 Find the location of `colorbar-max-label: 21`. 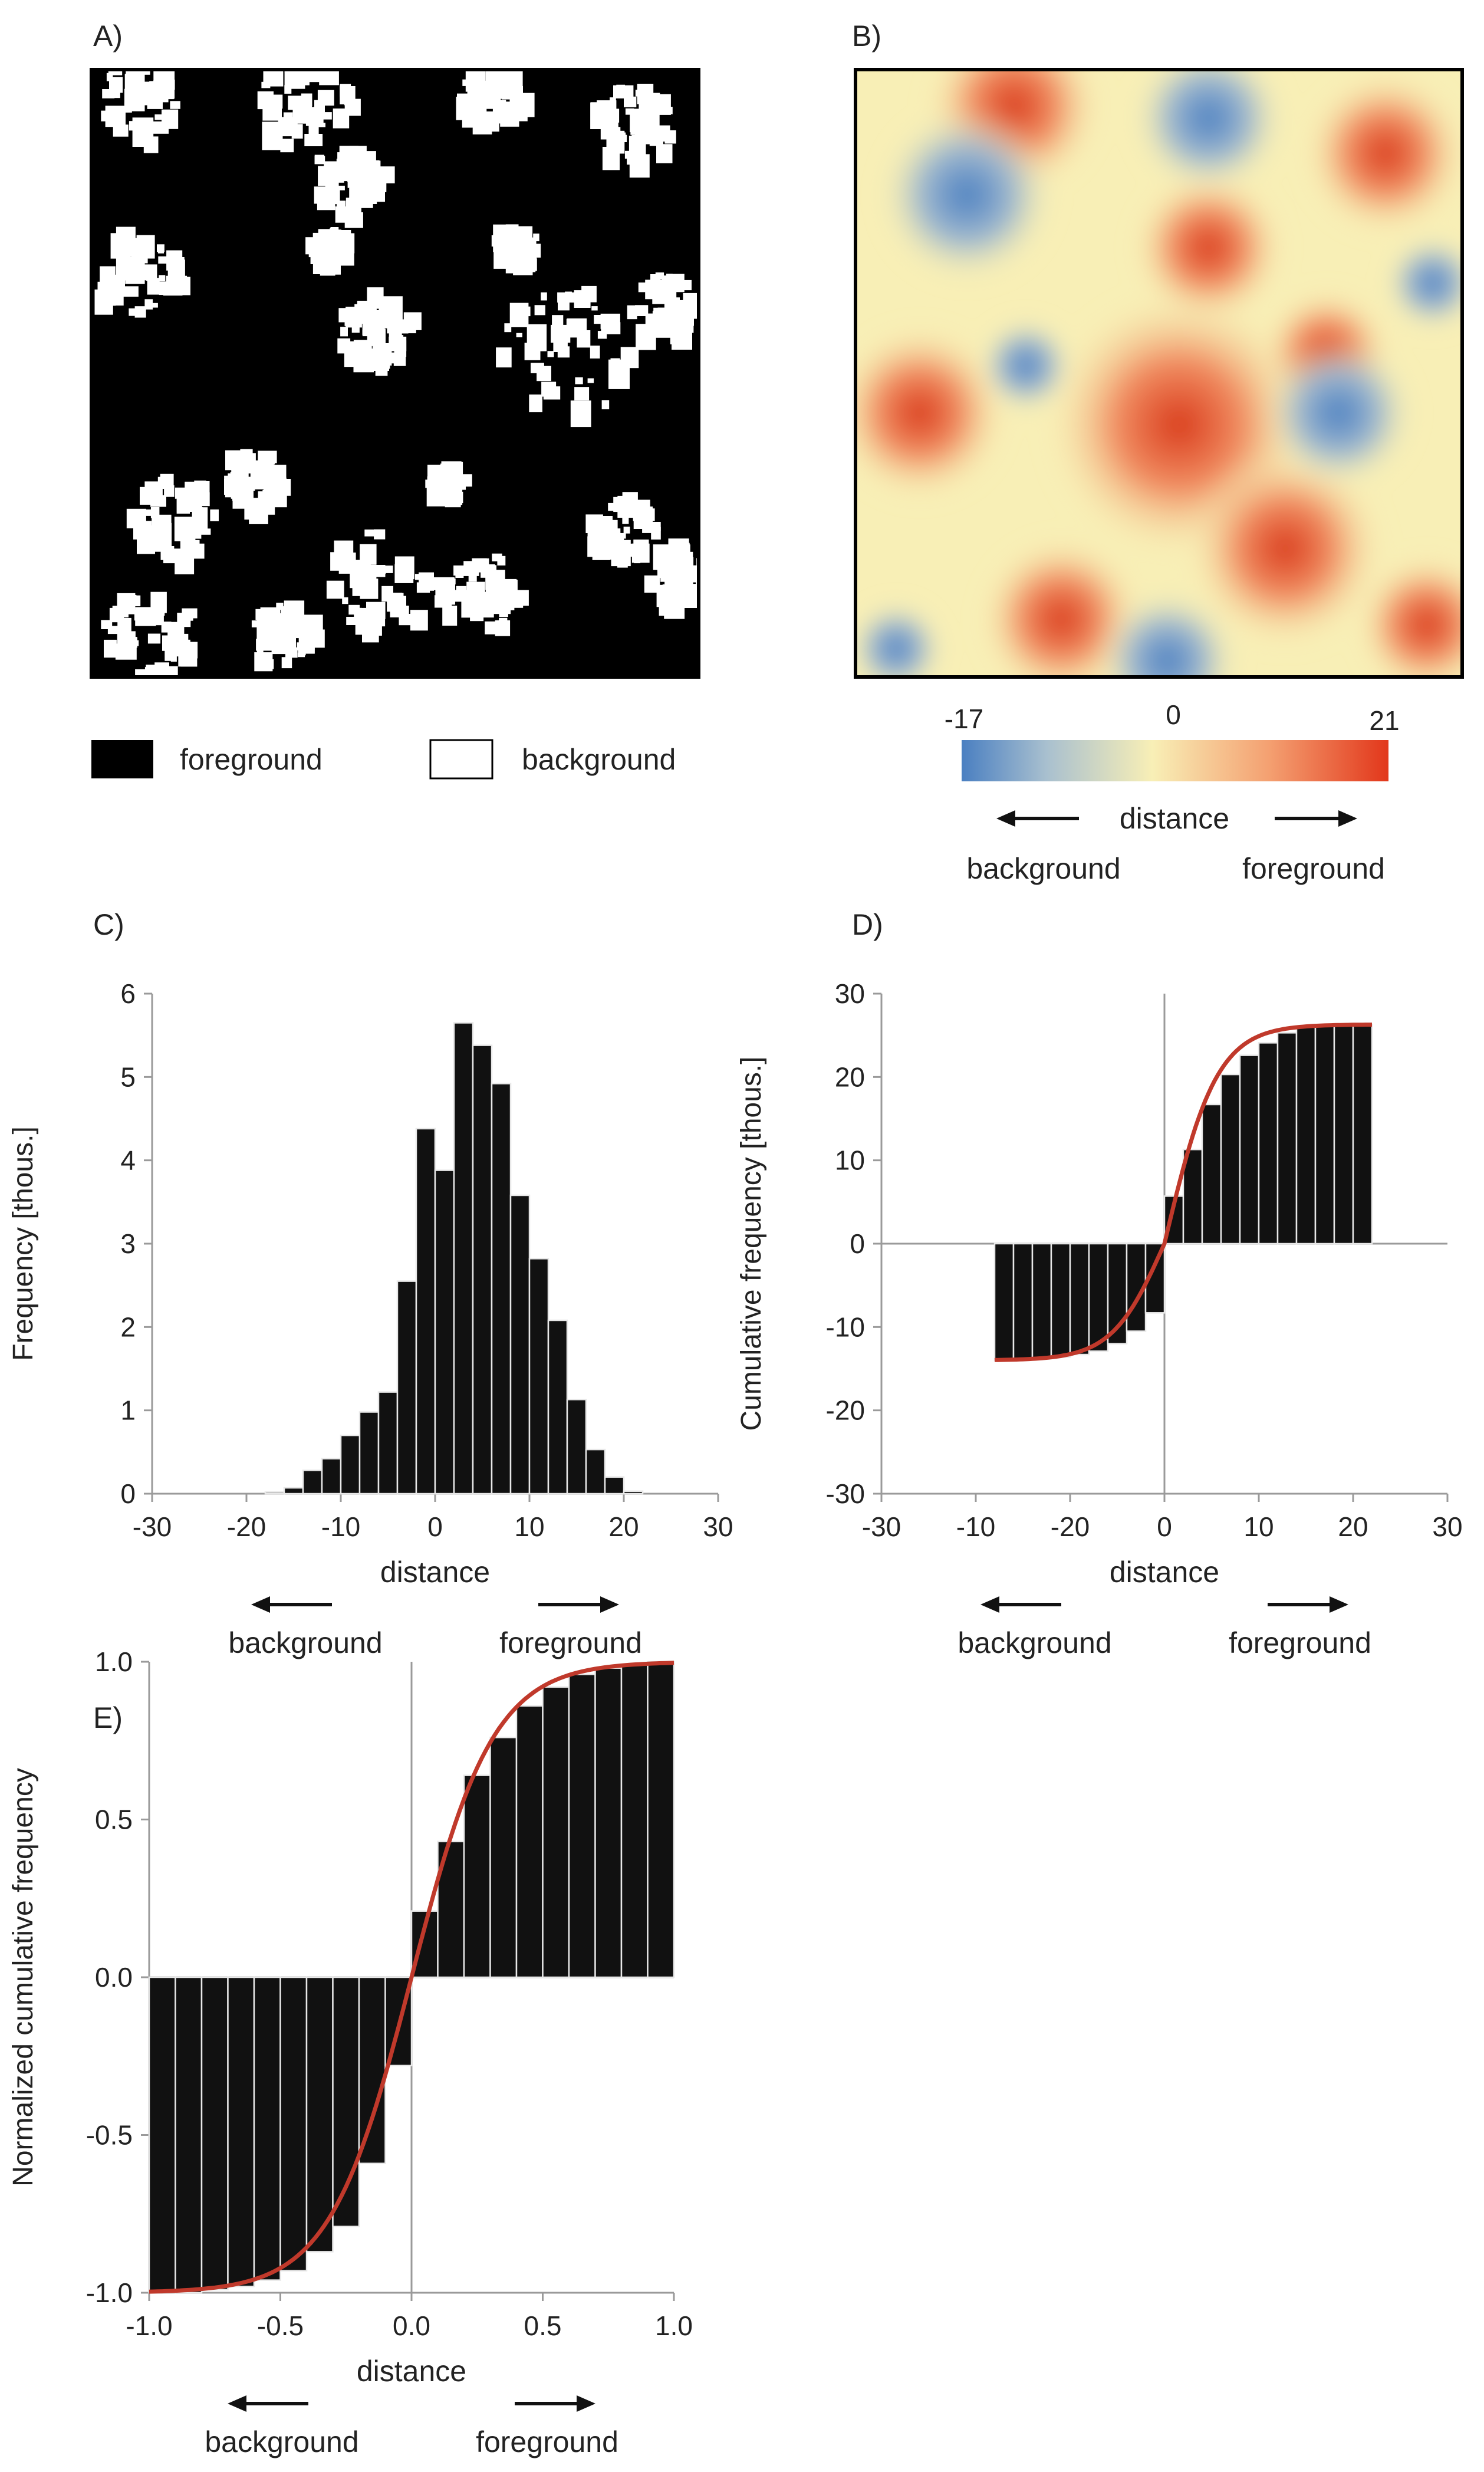

colorbar-max-label: 21 is located at coordinates (1384, 720).